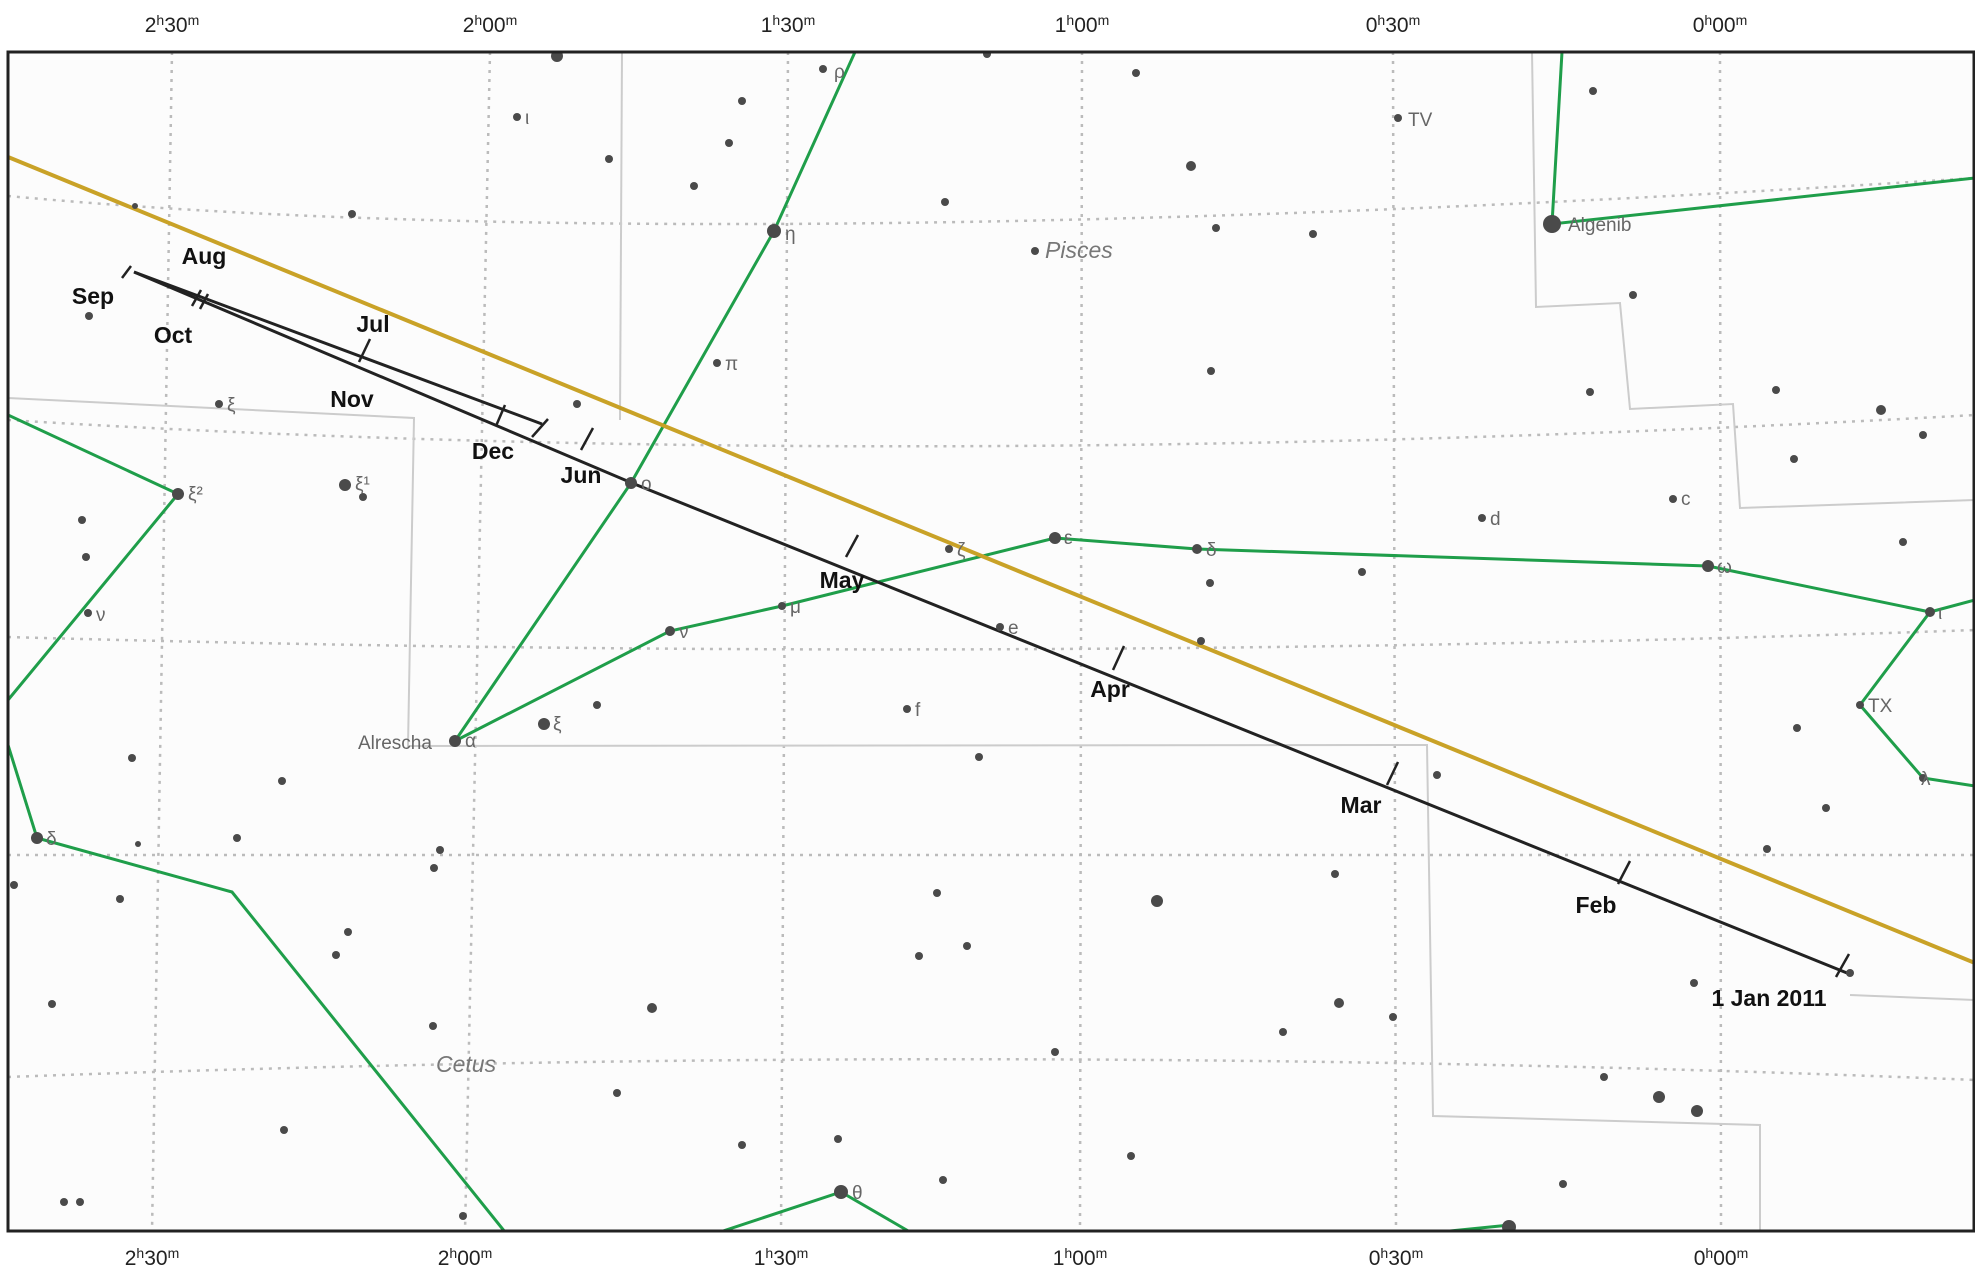 The height and width of the screenshot is (1273, 1975). Describe the element at coordinates (195, 494) in the screenshot. I see `star-label-xi2: ξ²` at that location.